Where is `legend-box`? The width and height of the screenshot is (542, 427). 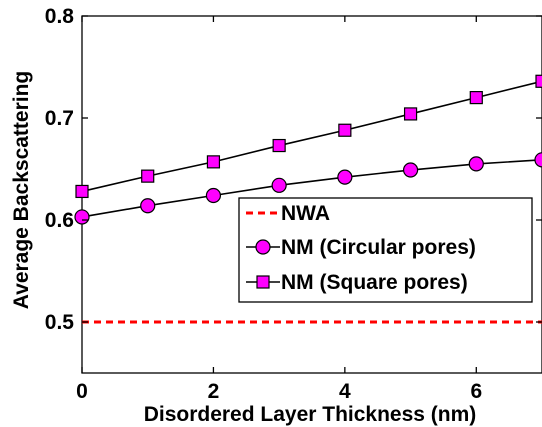 legend-box is located at coordinates (385, 250).